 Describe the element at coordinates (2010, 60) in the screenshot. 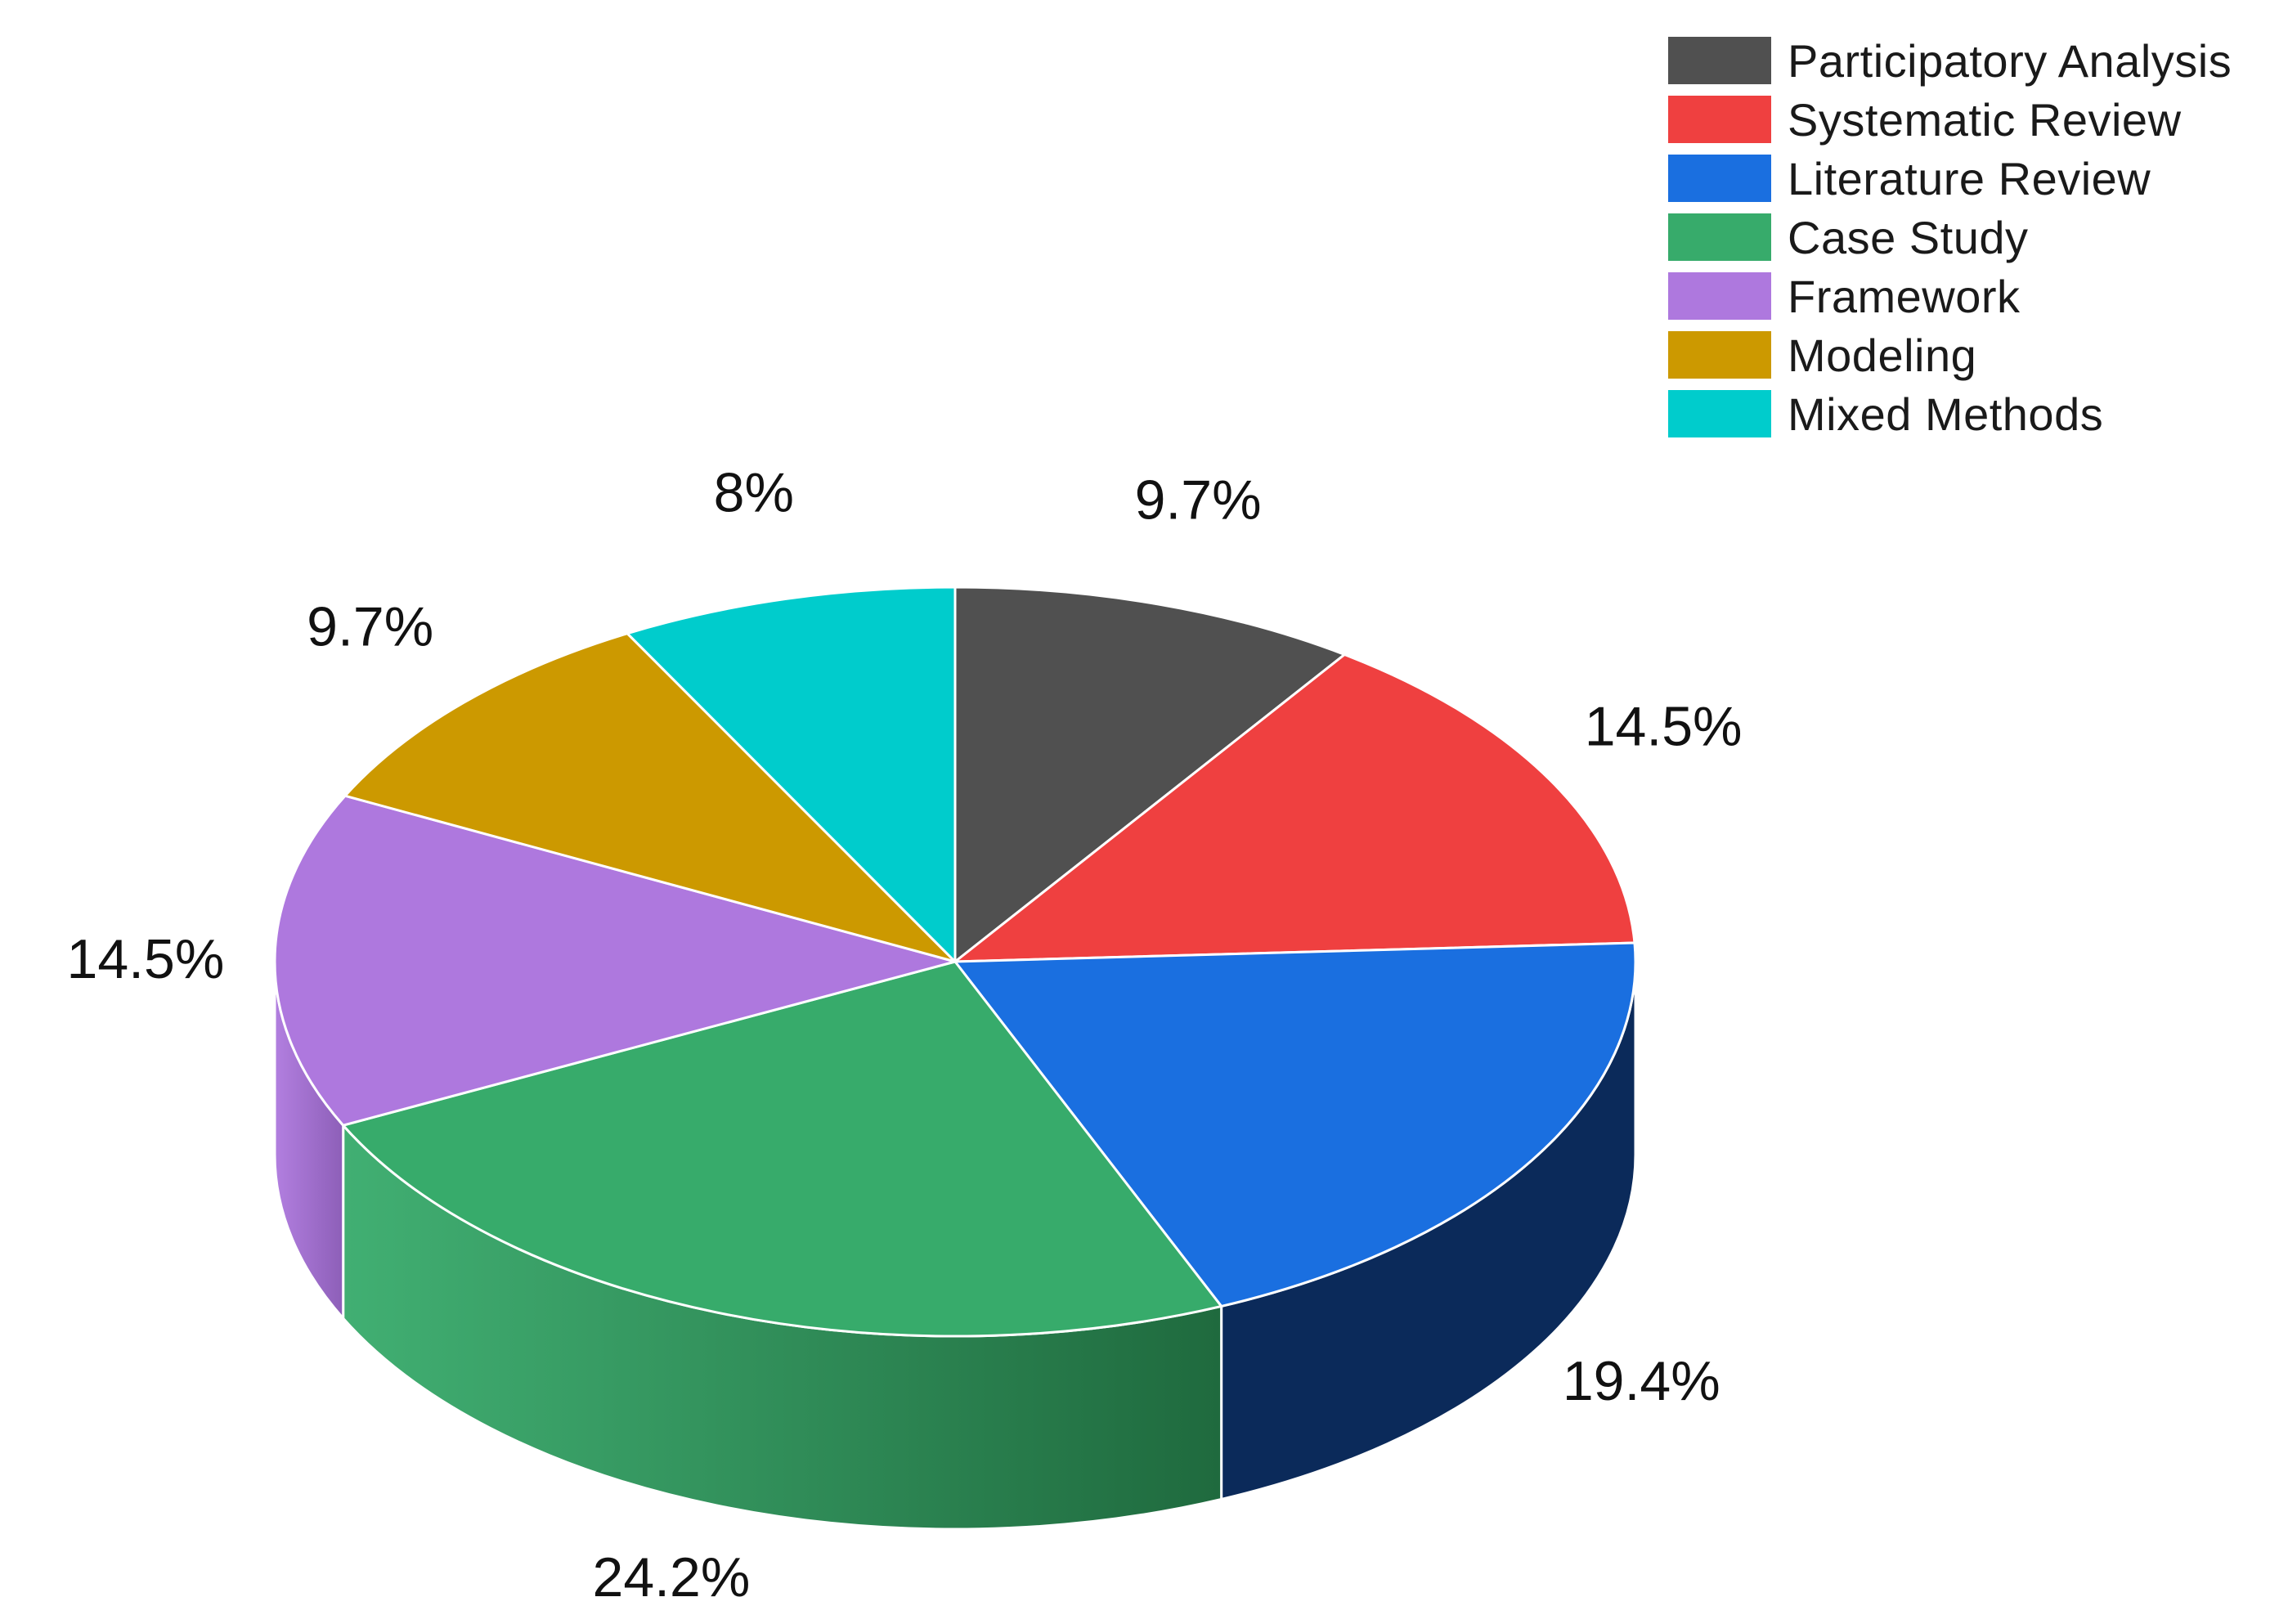

I see `legend-label-participatory-analysis: Participatory Analysis` at that location.